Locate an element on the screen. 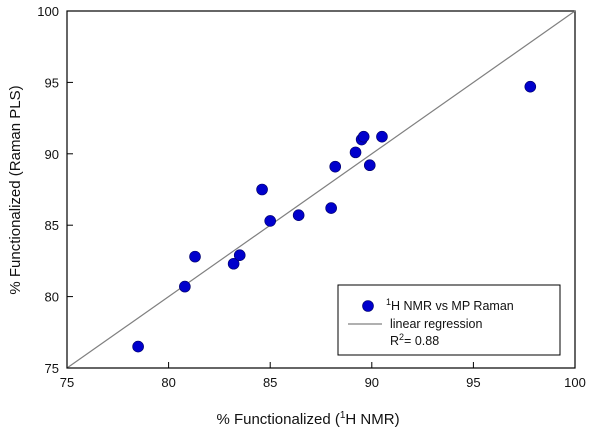 Image resolution: width=600 pixels, height=433 pixels. x-tick-label: 85 is located at coordinates (270, 382).